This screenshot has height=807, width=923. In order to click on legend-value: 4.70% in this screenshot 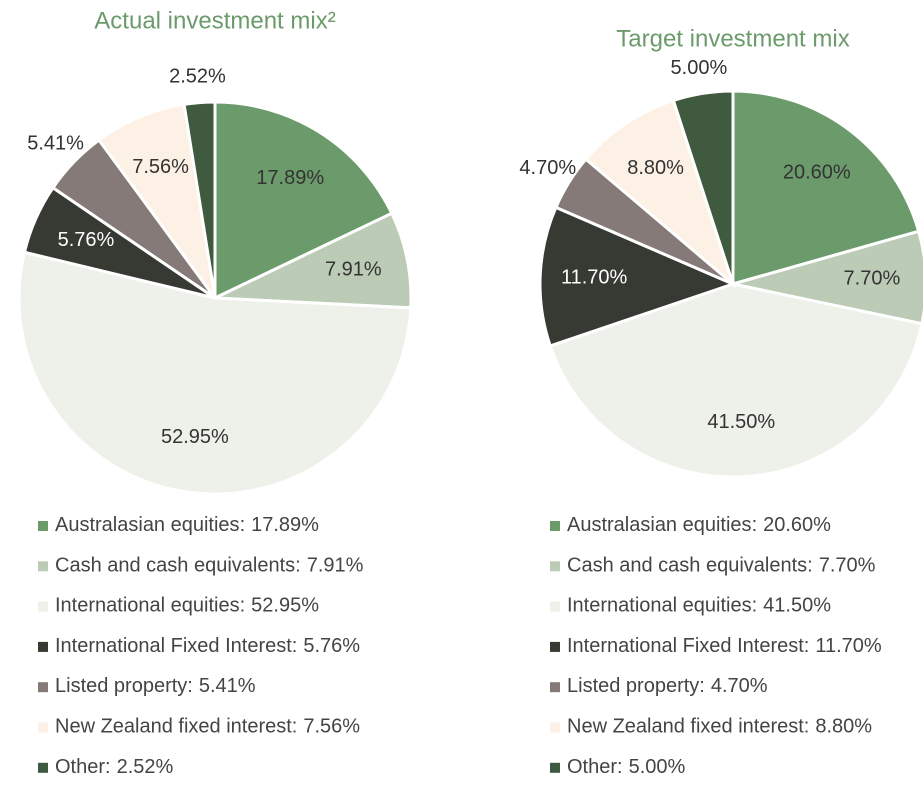, I will do `click(739, 686)`.